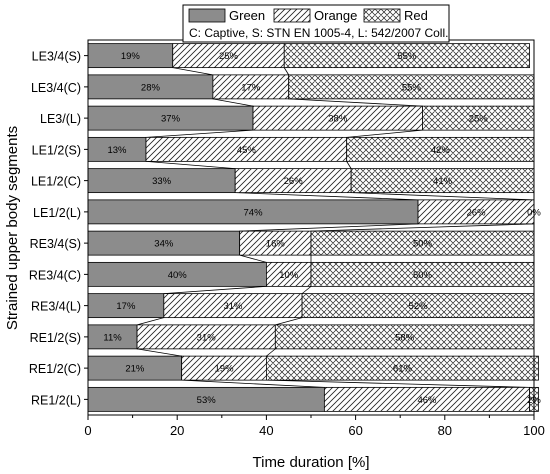 Image resolution: width=550 pixels, height=474 pixels. Describe the element at coordinates (419, 306) in the screenshot. I see `data-label: 52%` at that location.